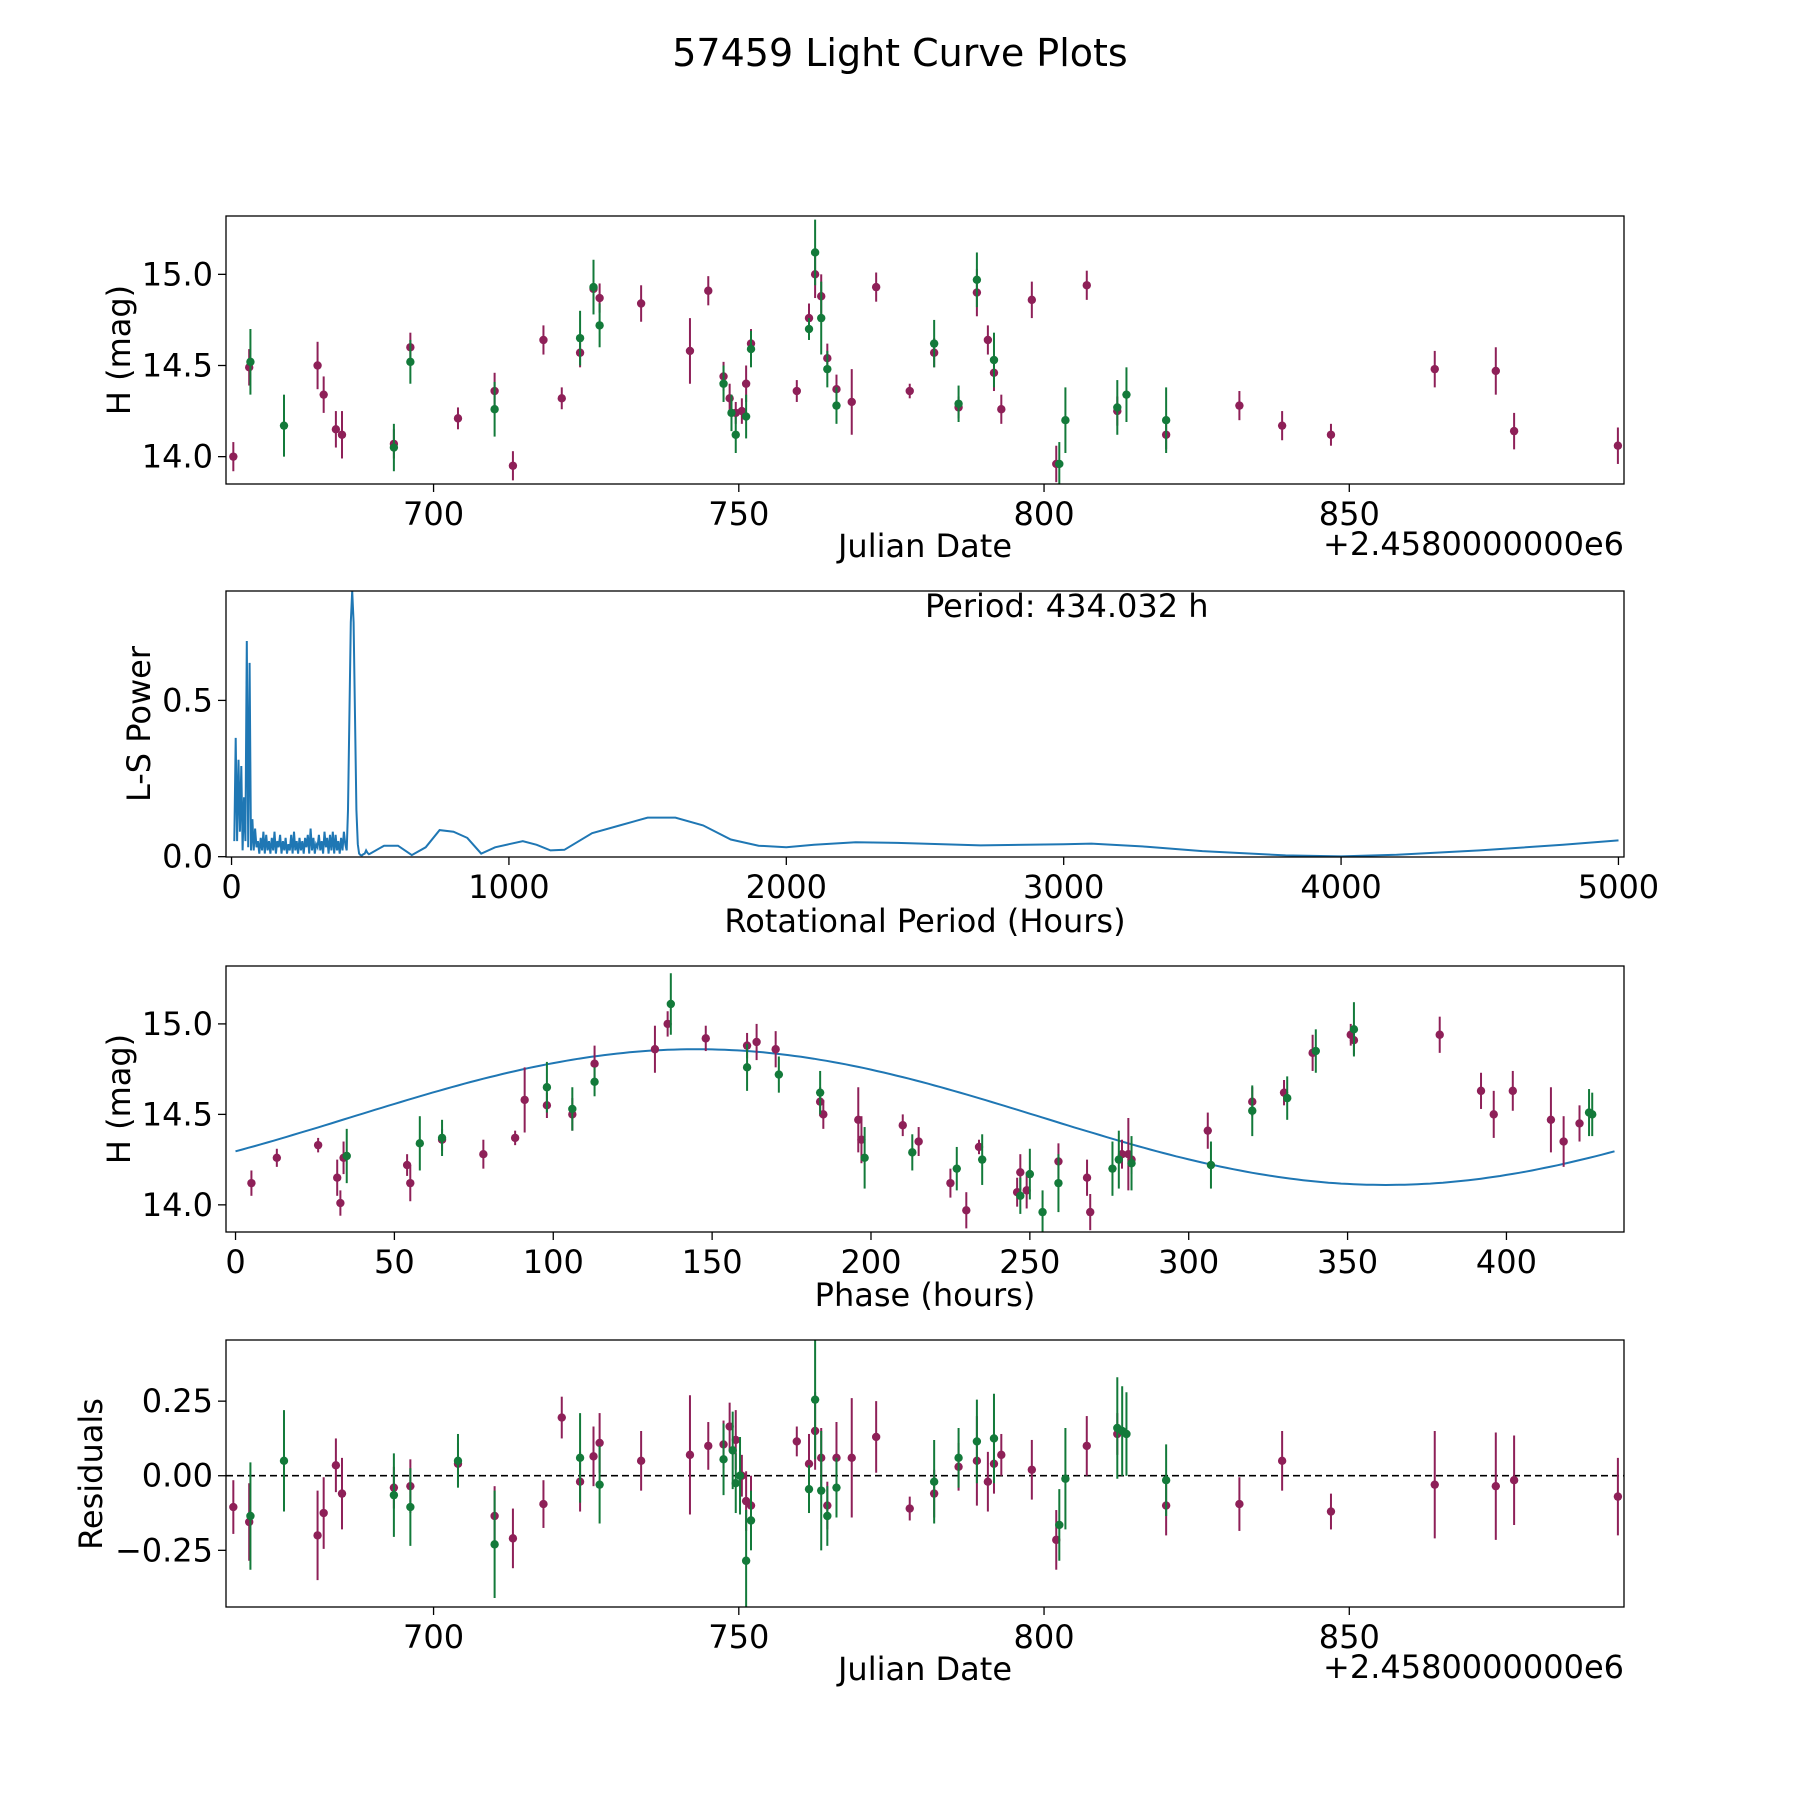 Image resolution: width=1800 pixels, height=1800 pixels. I want to click on residuals-ticks: 700 750 800 850 0.25 0.00 −0.25, so click(747, 1519).